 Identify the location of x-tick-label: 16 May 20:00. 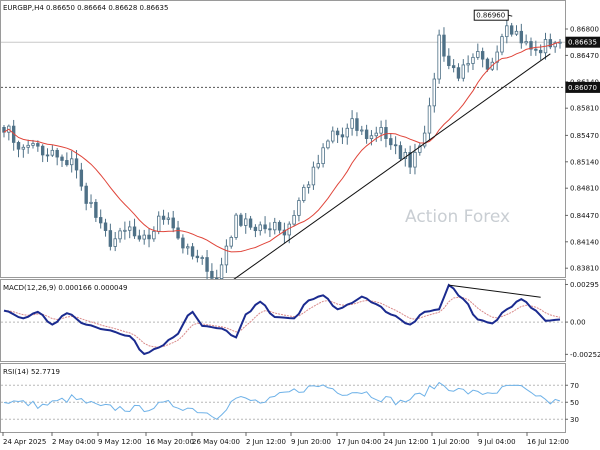
(170, 442).